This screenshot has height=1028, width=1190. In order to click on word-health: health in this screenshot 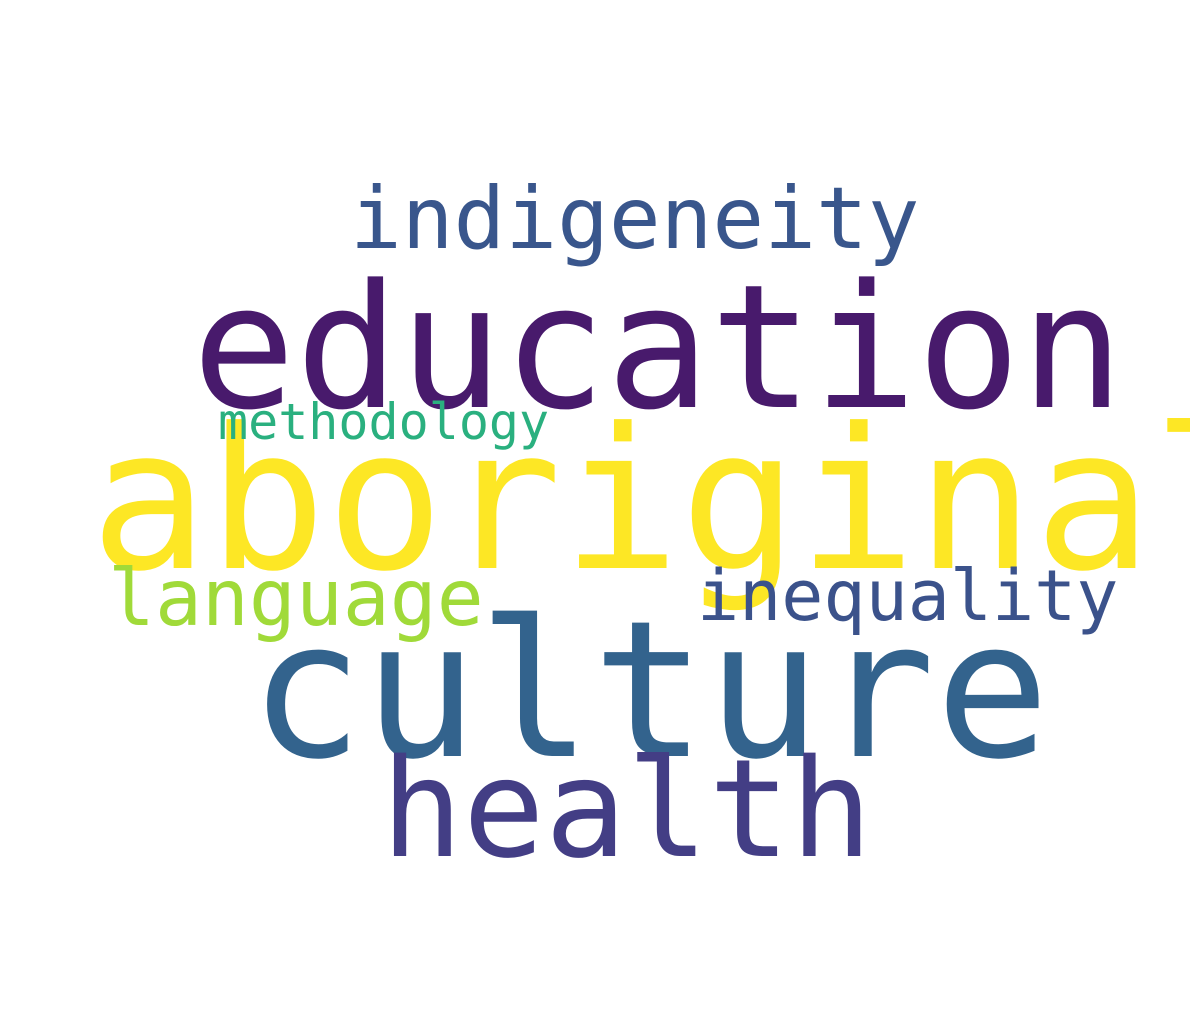, I will do `click(627, 810)`.